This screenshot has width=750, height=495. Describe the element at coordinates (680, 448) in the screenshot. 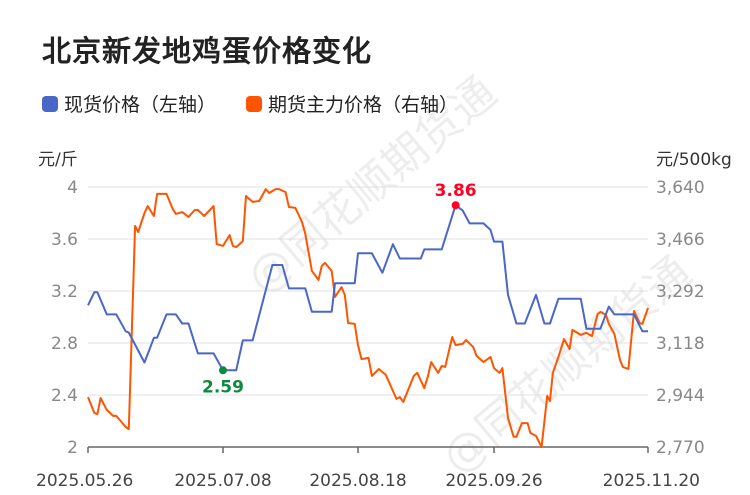

I see `right-tick-label: 2,770` at that location.